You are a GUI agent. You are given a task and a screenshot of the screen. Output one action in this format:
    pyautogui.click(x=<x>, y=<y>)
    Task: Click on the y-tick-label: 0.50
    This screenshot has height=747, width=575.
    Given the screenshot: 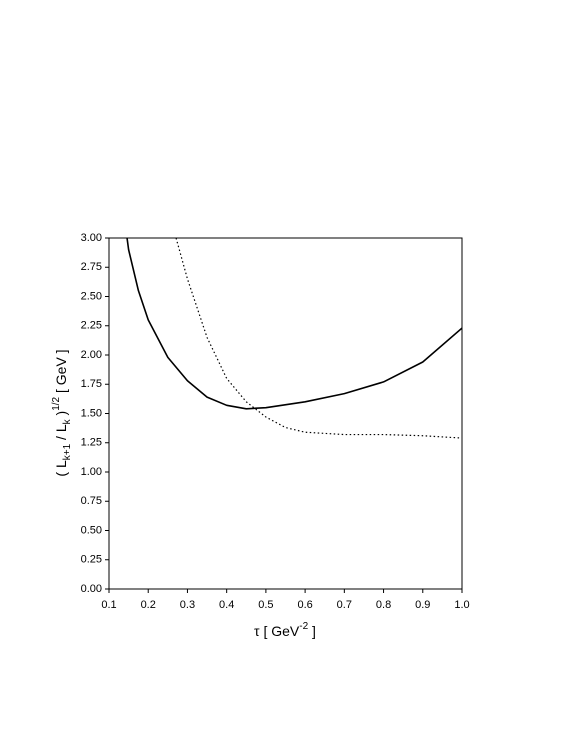 What is the action you would take?
    pyautogui.click(x=91, y=530)
    